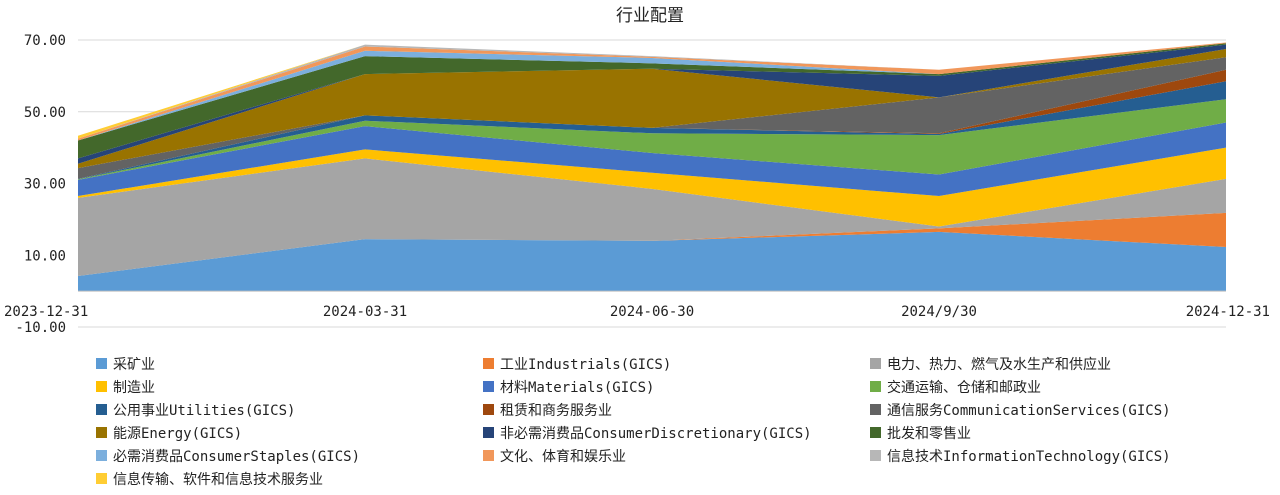 Image resolution: width=1280 pixels, height=495 pixels. I want to click on legend-label: 信息技术InformationTechnology(GICS), so click(1029, 456).